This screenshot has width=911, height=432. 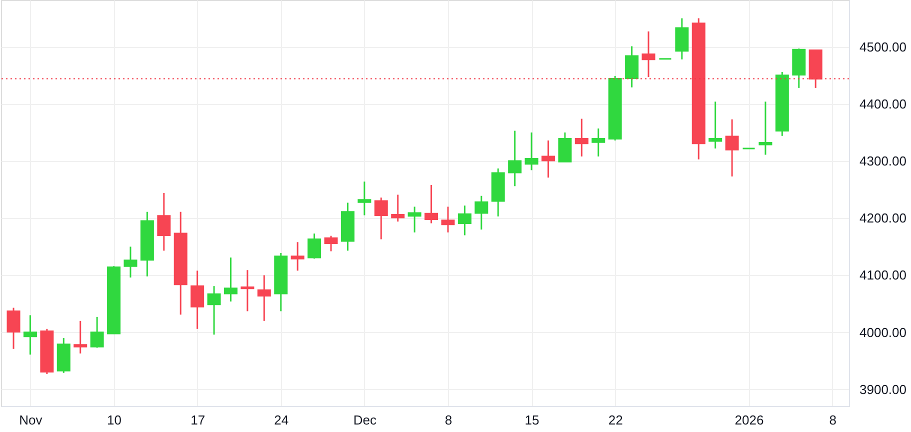 I want to click on y-tick-label: 4100.00, so click(x=883, y=275).